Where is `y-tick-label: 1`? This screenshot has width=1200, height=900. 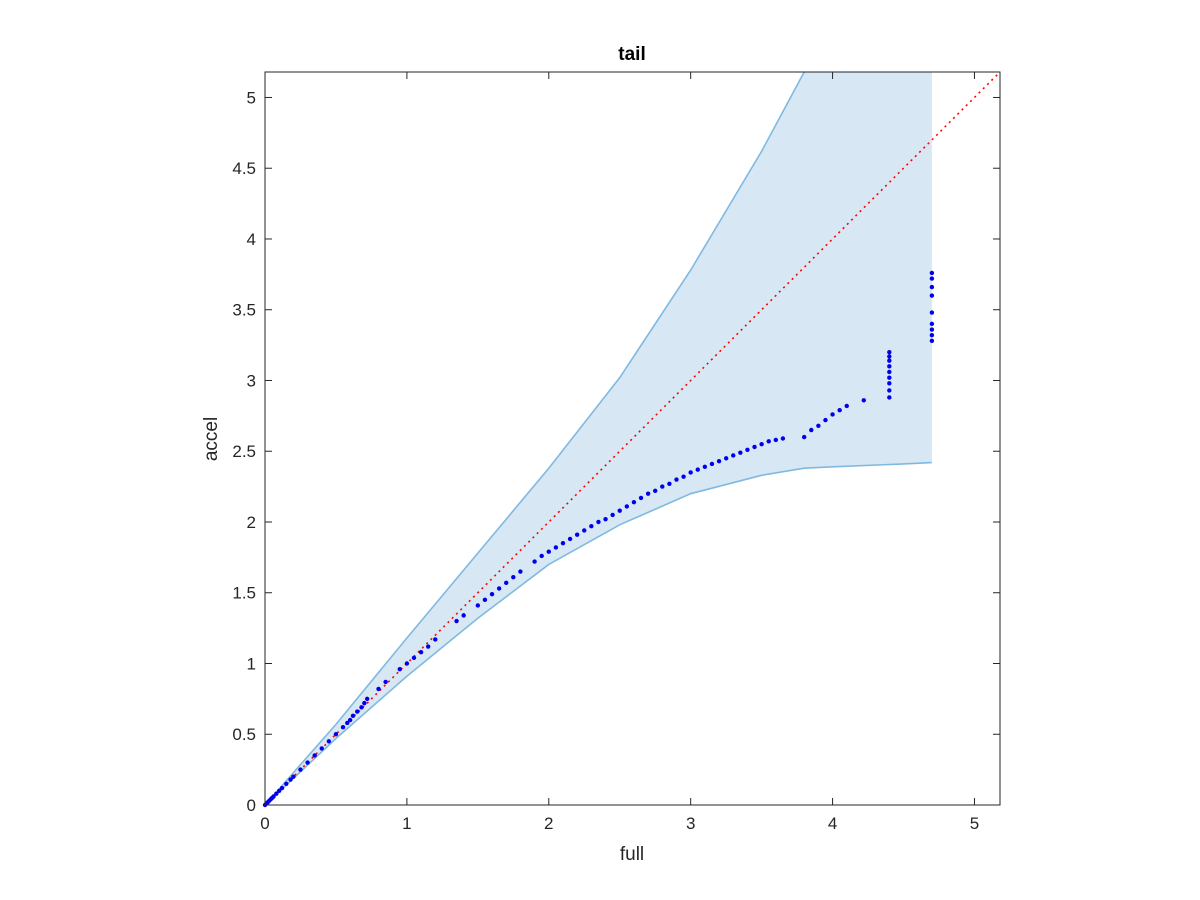
y-tick-label: 1 is located at coordinates (251, 663).